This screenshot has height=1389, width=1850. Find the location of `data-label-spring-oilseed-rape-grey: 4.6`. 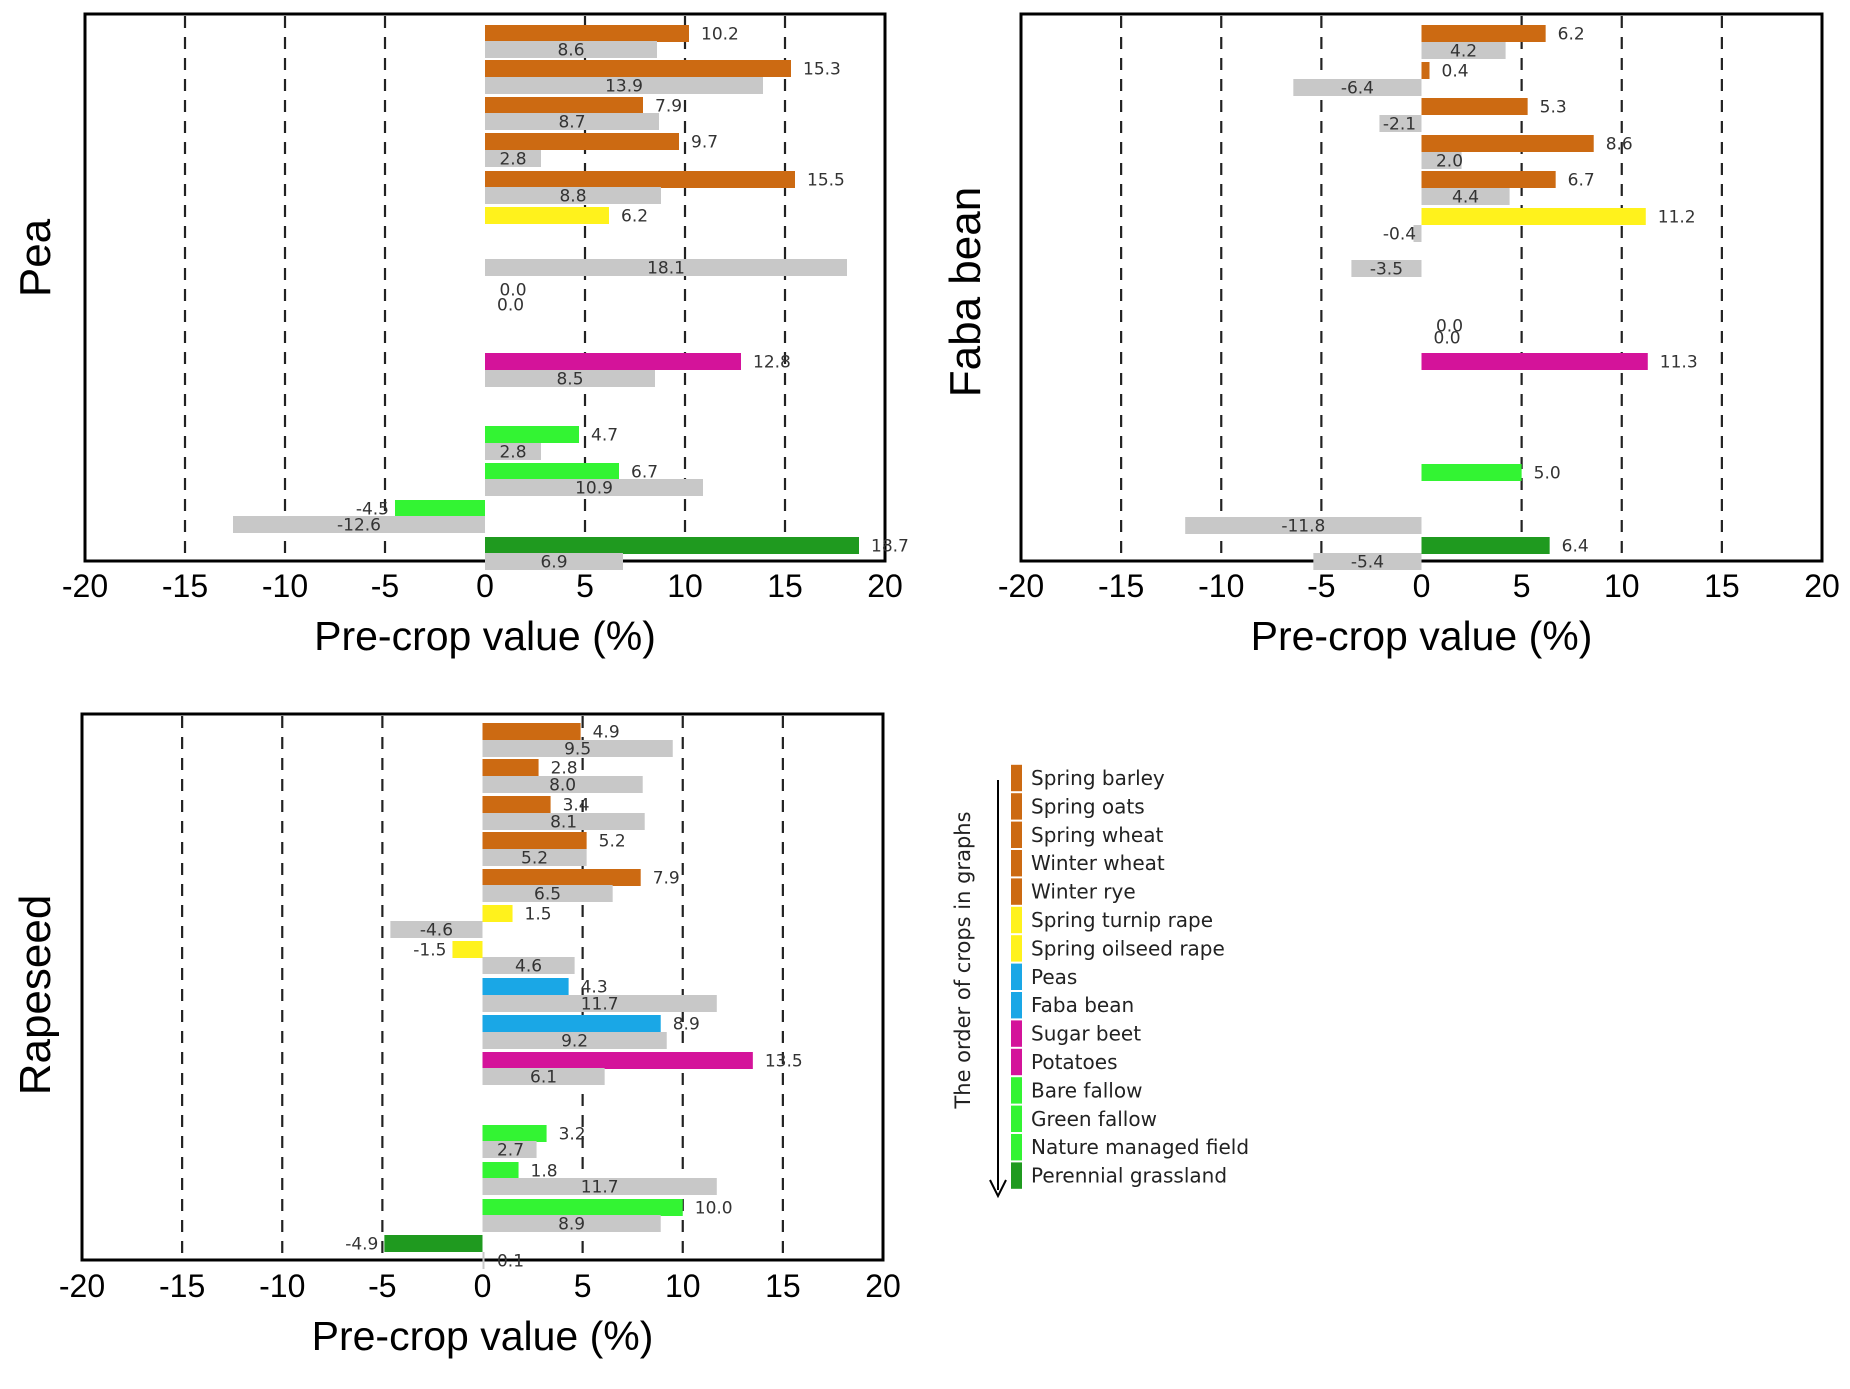

data-label-spring-oilseed-rape-grey: 4.6 is located at coordinates (528, 967).